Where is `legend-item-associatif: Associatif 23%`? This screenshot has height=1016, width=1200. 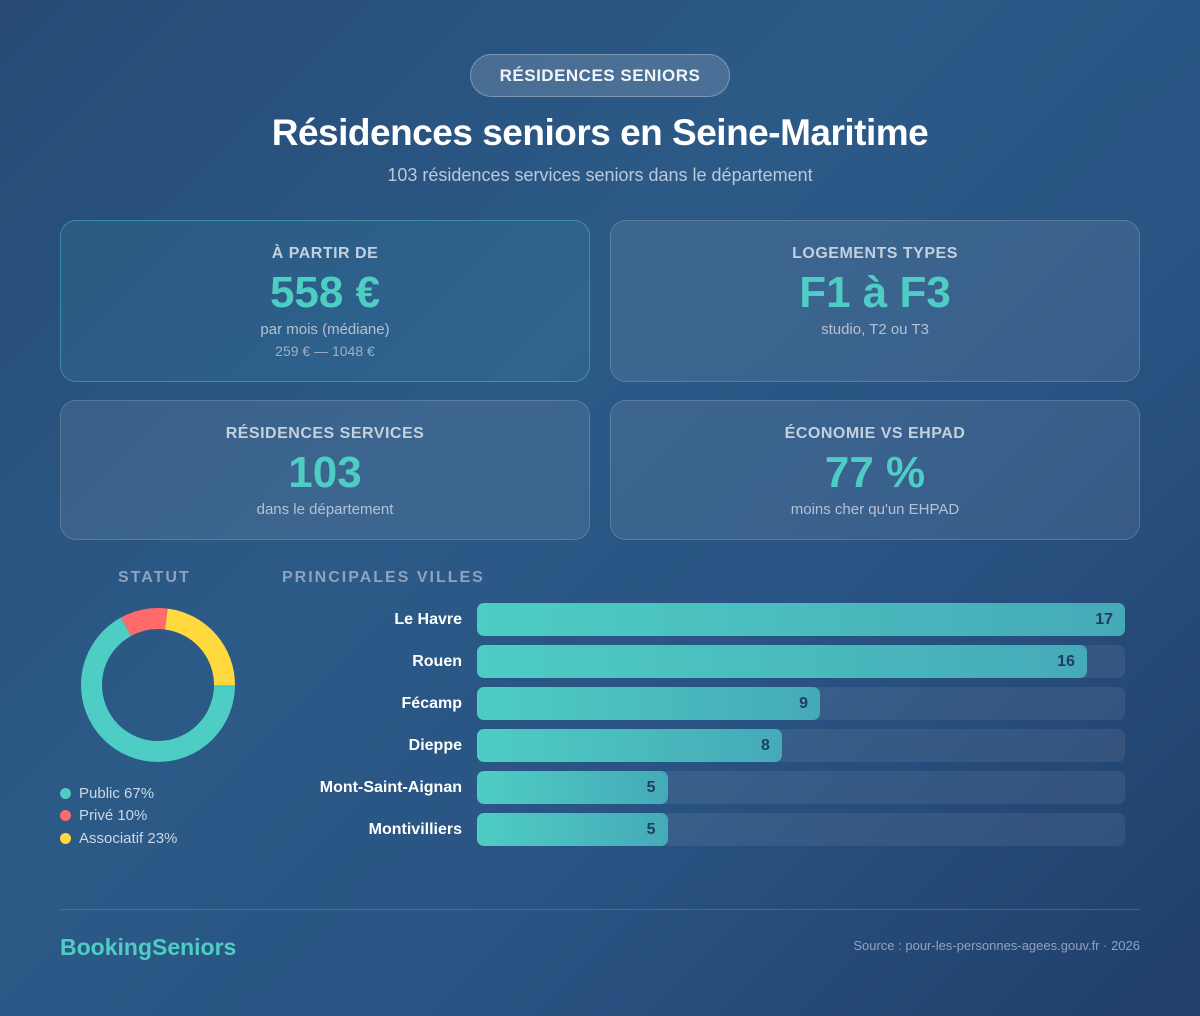
legend-item-associatif: Associatif 23% is located at coordinates (118, 838).